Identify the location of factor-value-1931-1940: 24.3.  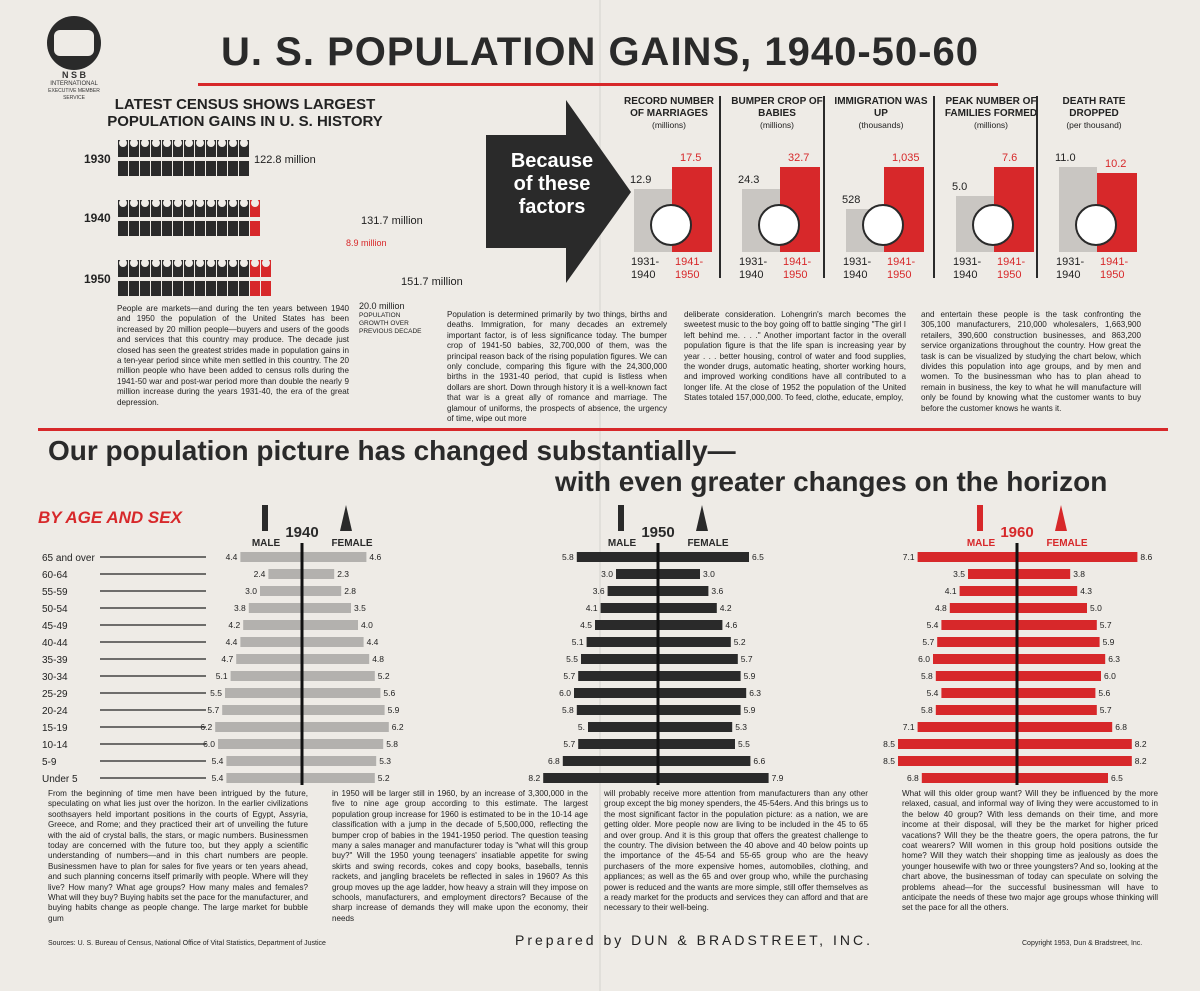
(749, 179).